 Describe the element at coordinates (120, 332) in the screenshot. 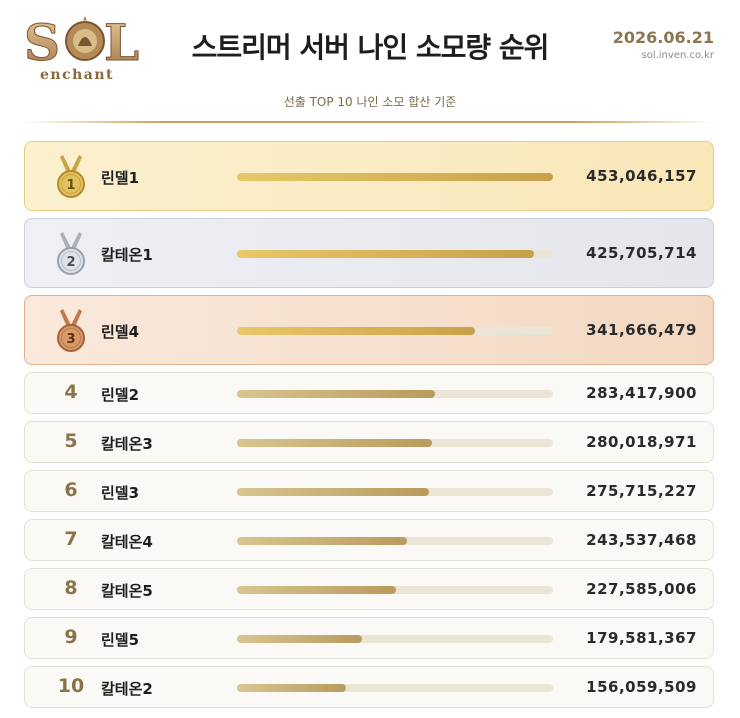

I see `server-name: 린델4` at that location.